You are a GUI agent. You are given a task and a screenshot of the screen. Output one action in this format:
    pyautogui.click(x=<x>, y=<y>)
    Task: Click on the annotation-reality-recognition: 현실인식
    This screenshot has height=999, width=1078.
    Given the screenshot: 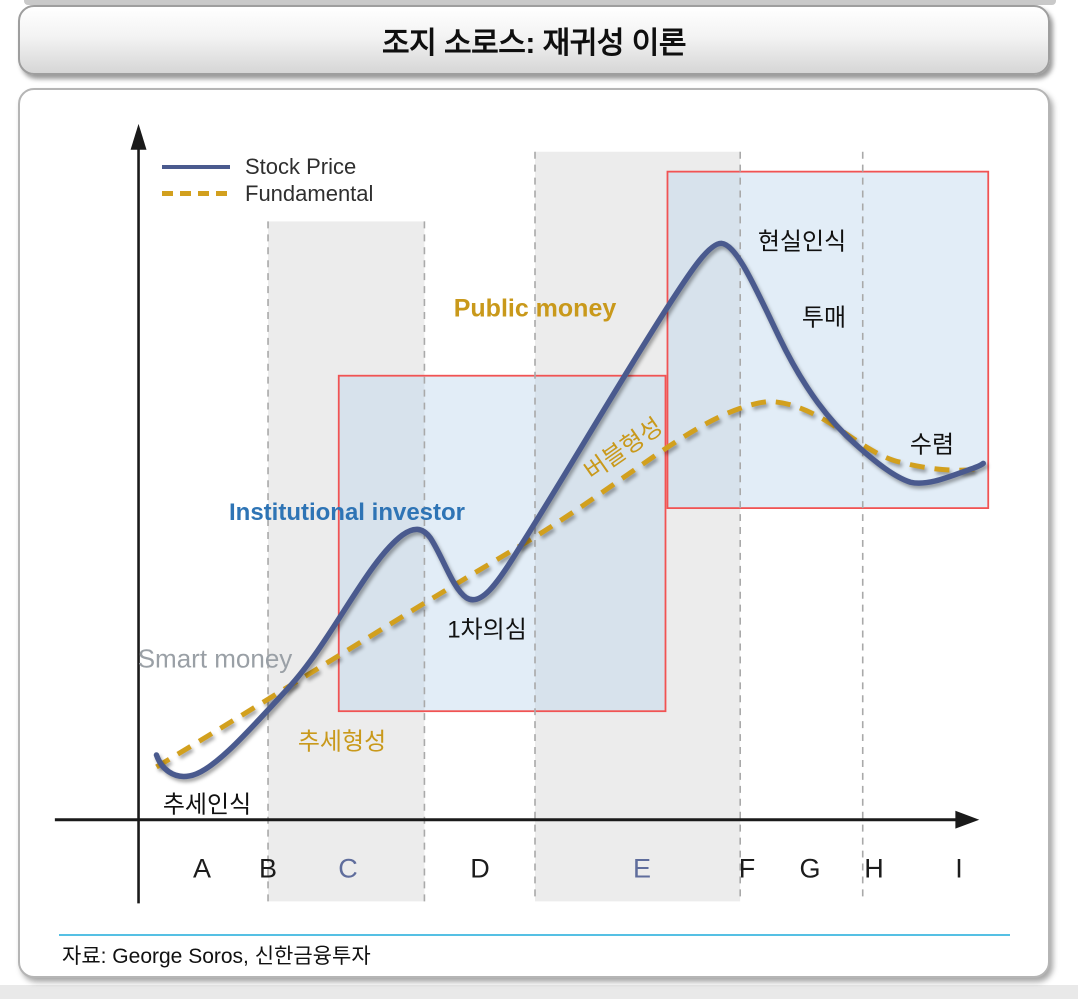 What is the action you would take?
    pyautogui.click(x=802, y=242)
    